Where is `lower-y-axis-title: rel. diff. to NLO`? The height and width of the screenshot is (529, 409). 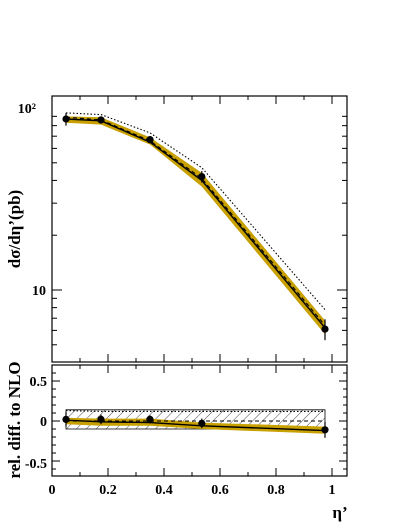
lower-y-axis-title: rel. diff. to NLO is located at coordinates (14, 419).